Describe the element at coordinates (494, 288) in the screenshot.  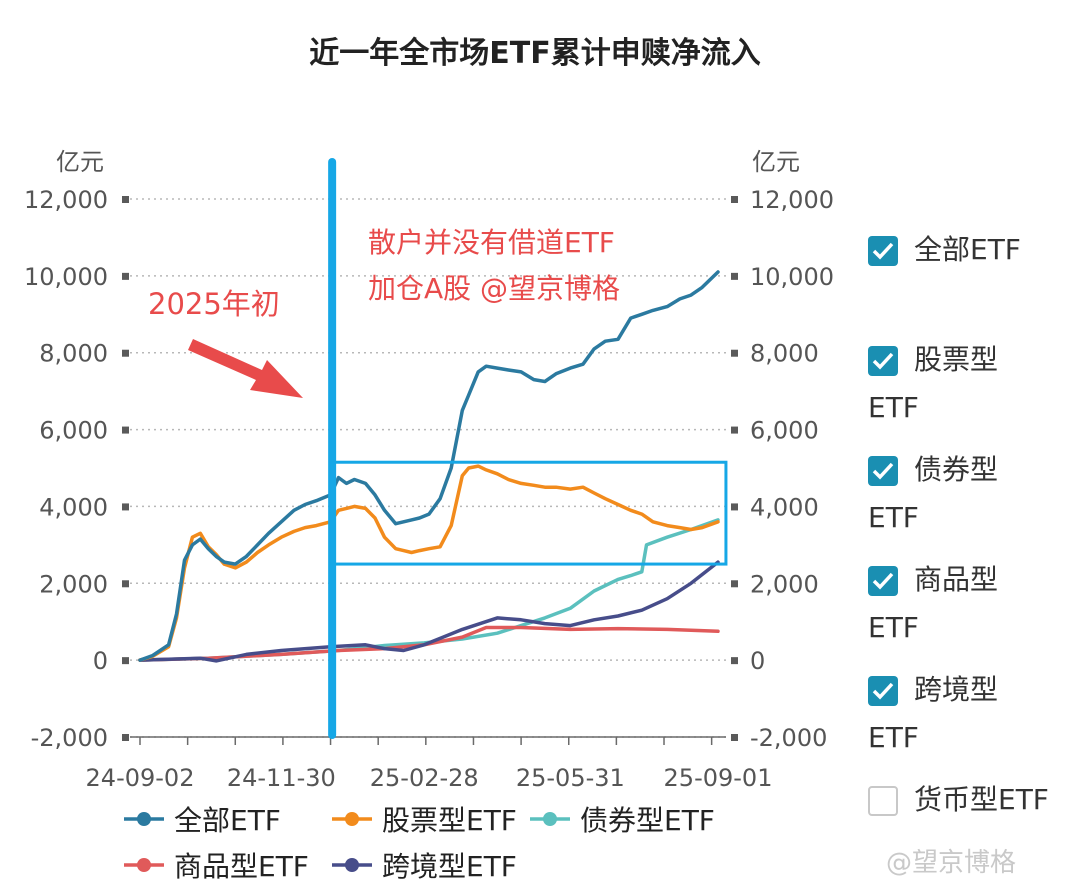
I see `annotation-text-2: 加仓A股 @望京博格` at that location.